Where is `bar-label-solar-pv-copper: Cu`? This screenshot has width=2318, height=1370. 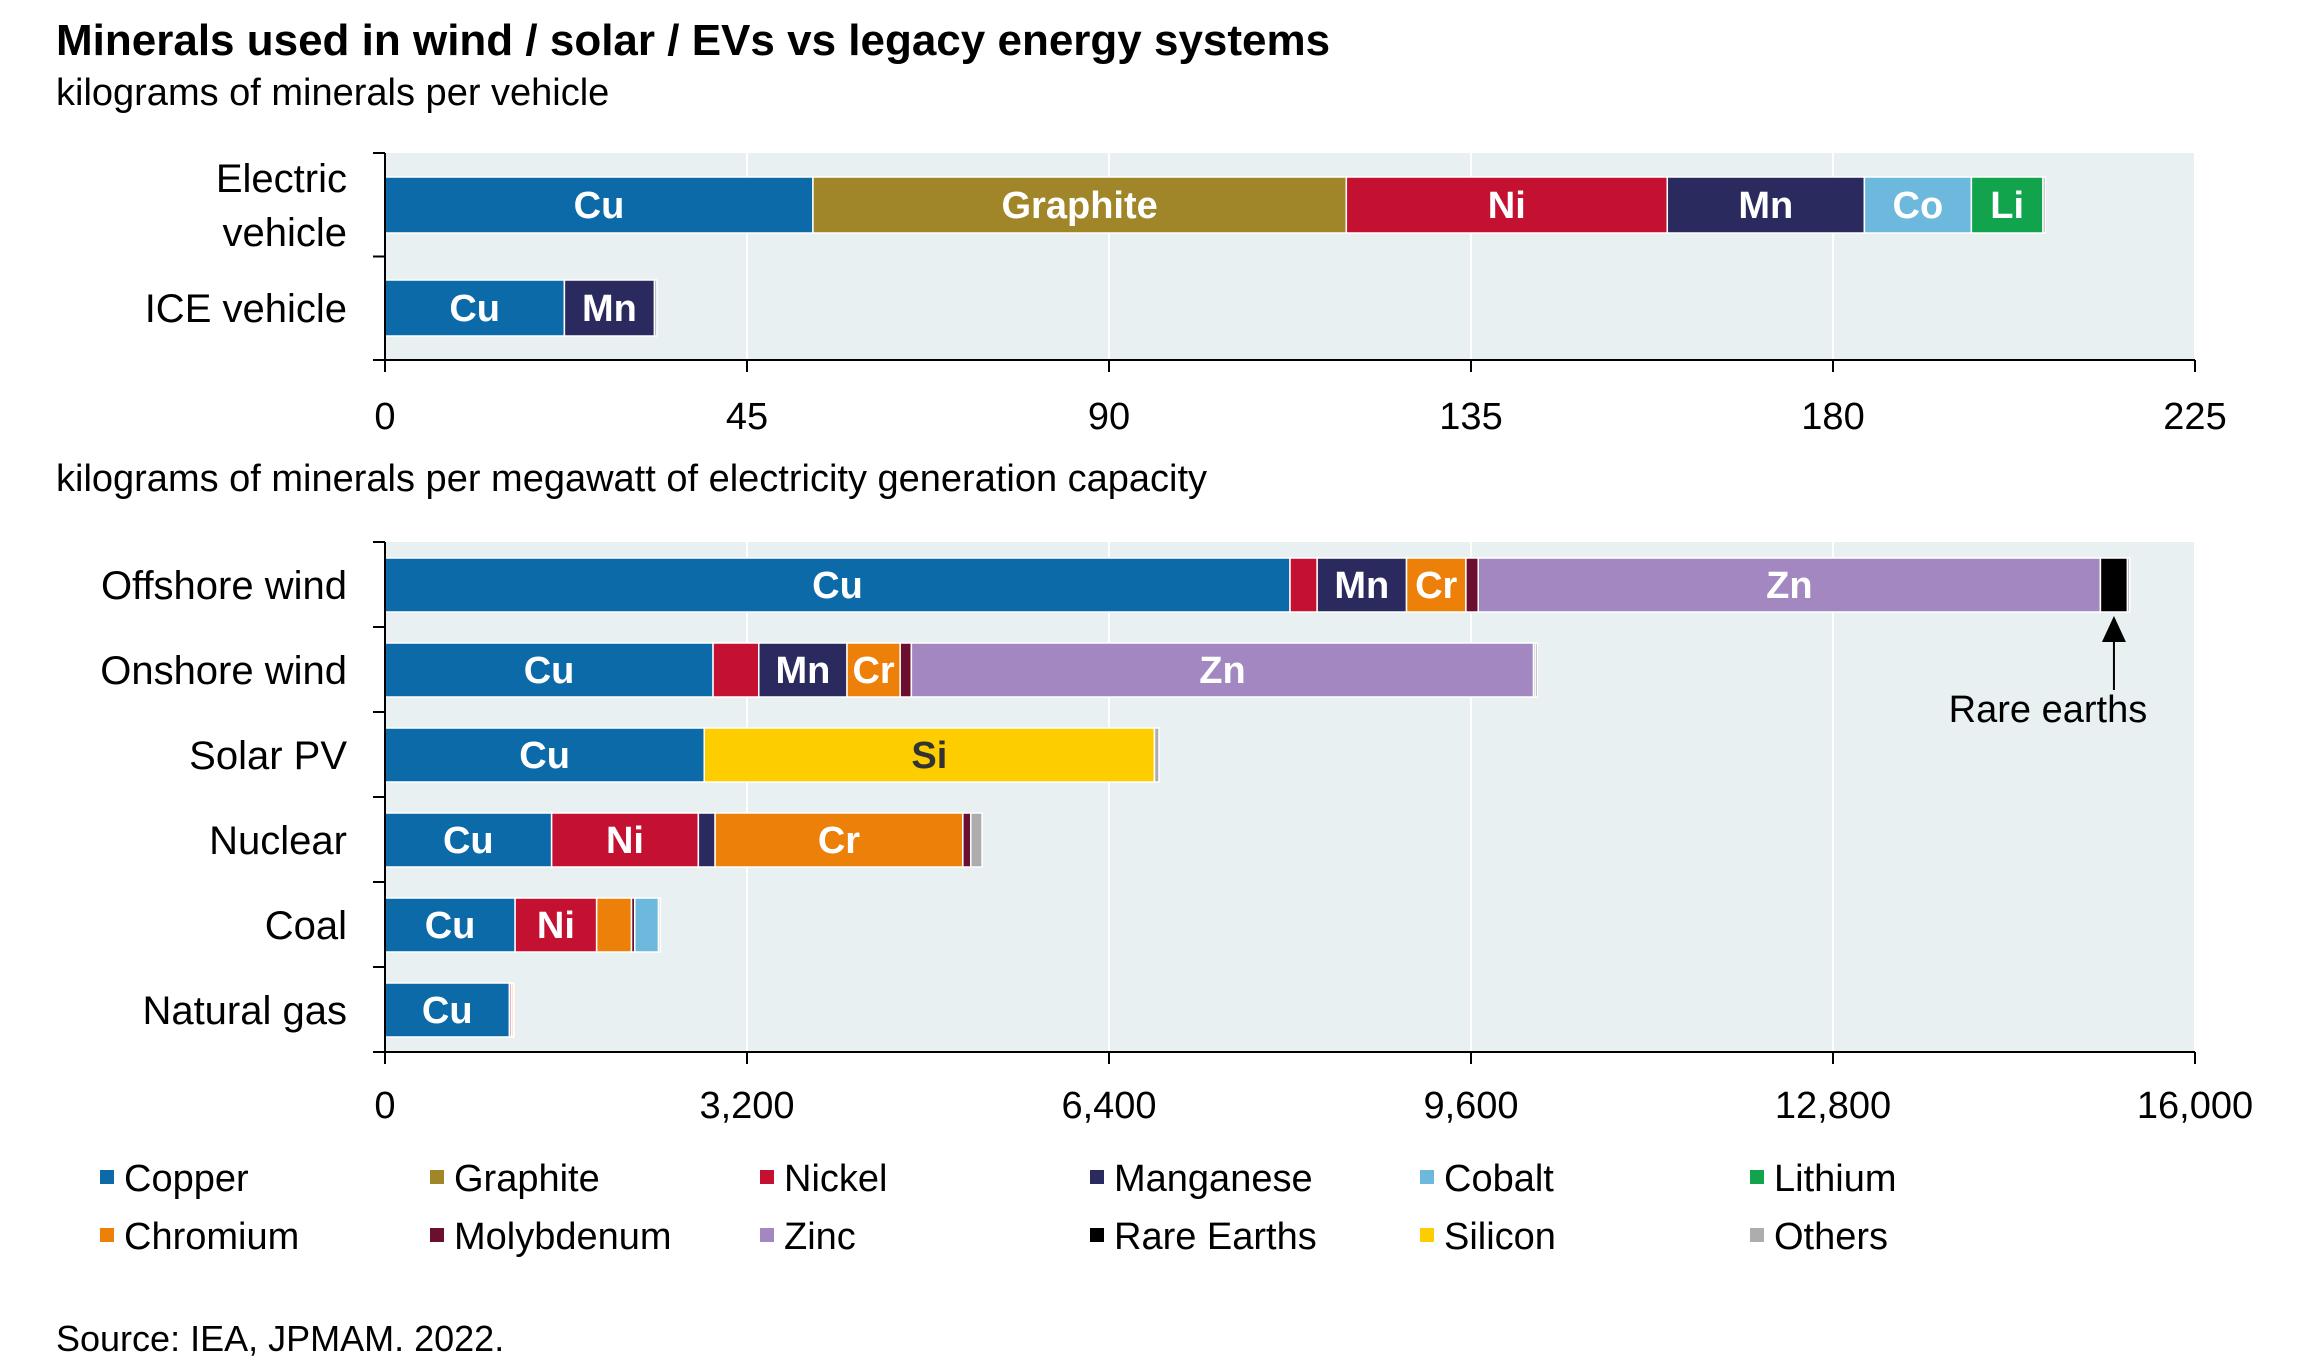
bar-label-solar-pv-copper: Cu is located at coordinates (544, 756).